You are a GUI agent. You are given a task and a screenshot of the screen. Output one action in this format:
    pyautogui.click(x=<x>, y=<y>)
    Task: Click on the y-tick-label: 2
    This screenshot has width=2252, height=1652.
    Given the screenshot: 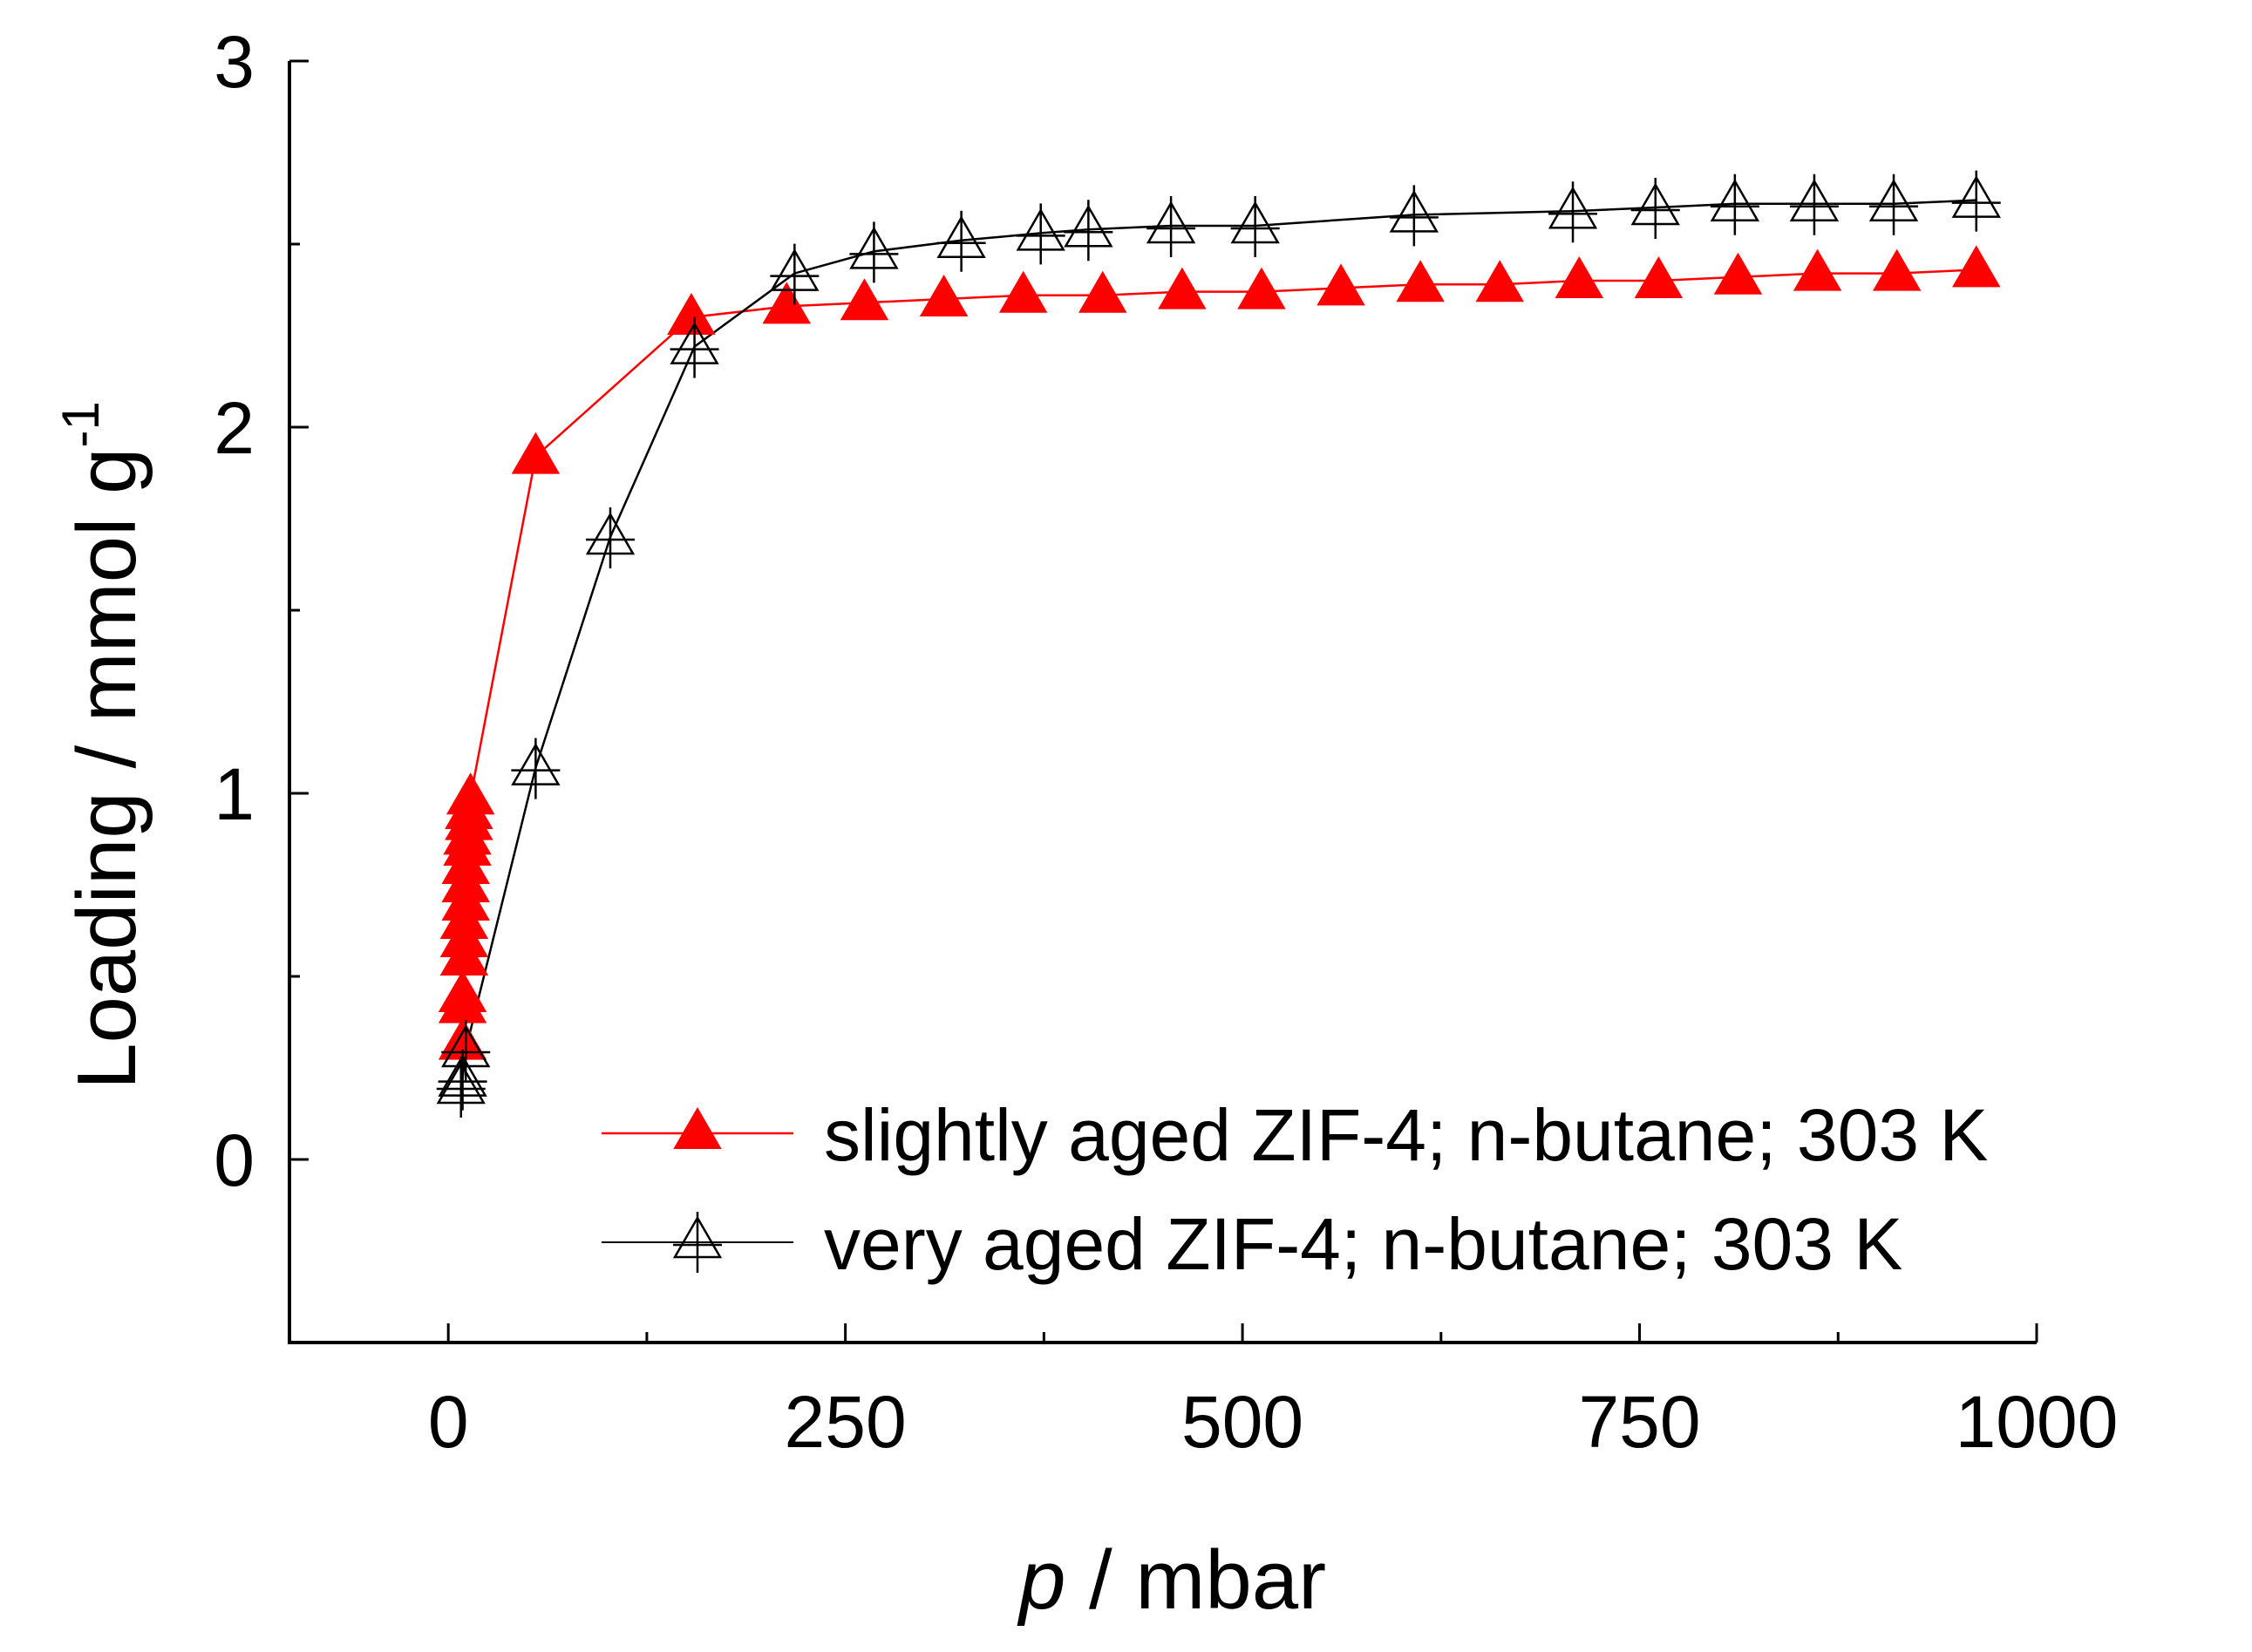 What is the action you would take?
    pyautogui.click(x=235, y=428)
    